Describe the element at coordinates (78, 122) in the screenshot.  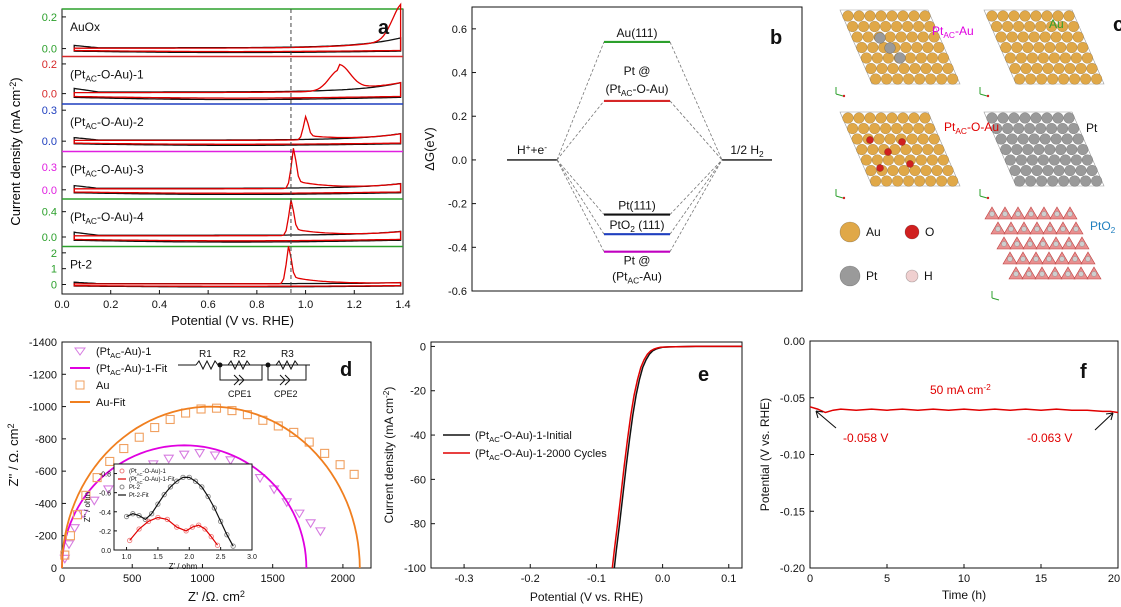
I see `subplot-label-part: (Pt` at that location.